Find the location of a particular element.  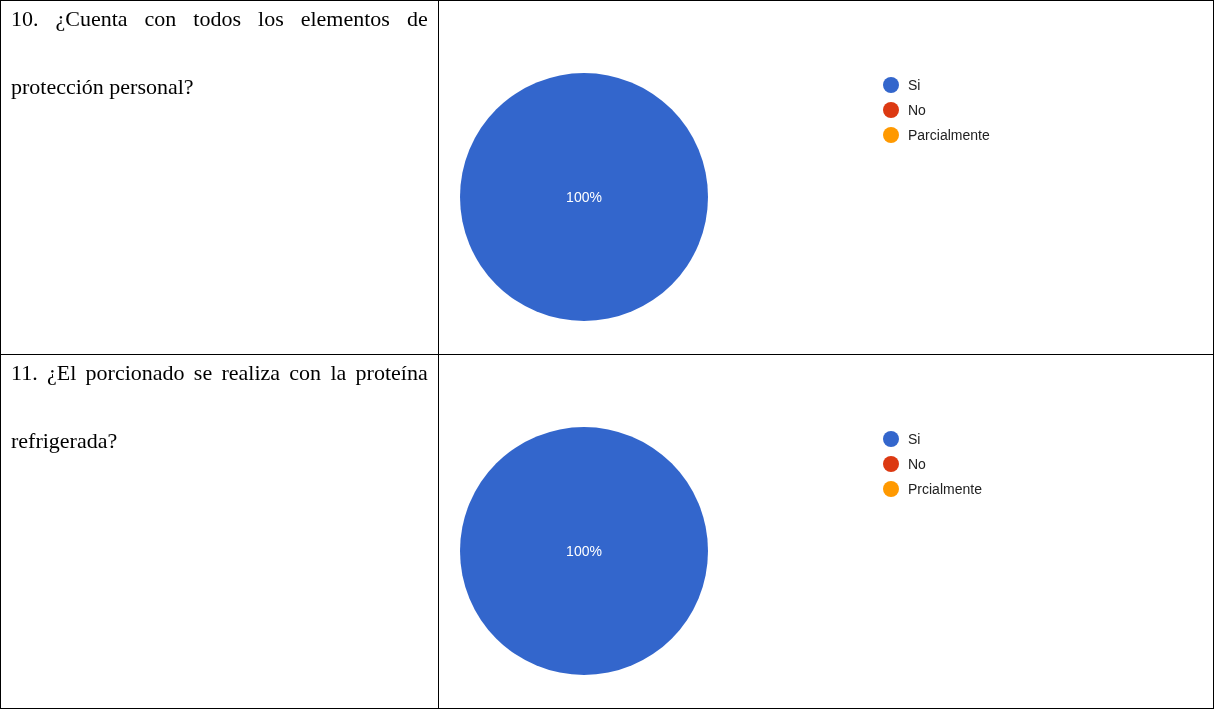

chart-title: 10. ¿Cuenta con todos los elementos de protección personal? is located at coordinates (219, 52).